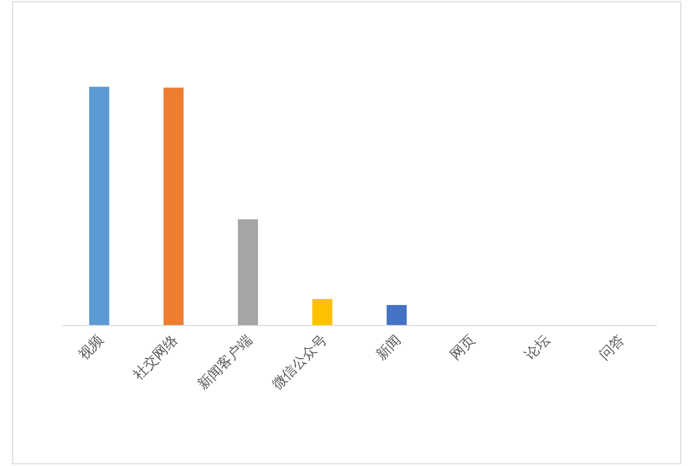 The width and height of the screenshot is (688, 466). Describe the element at coordinates (612, 348) in the screenshot. I see `x-tick-label: 问答` at that location.